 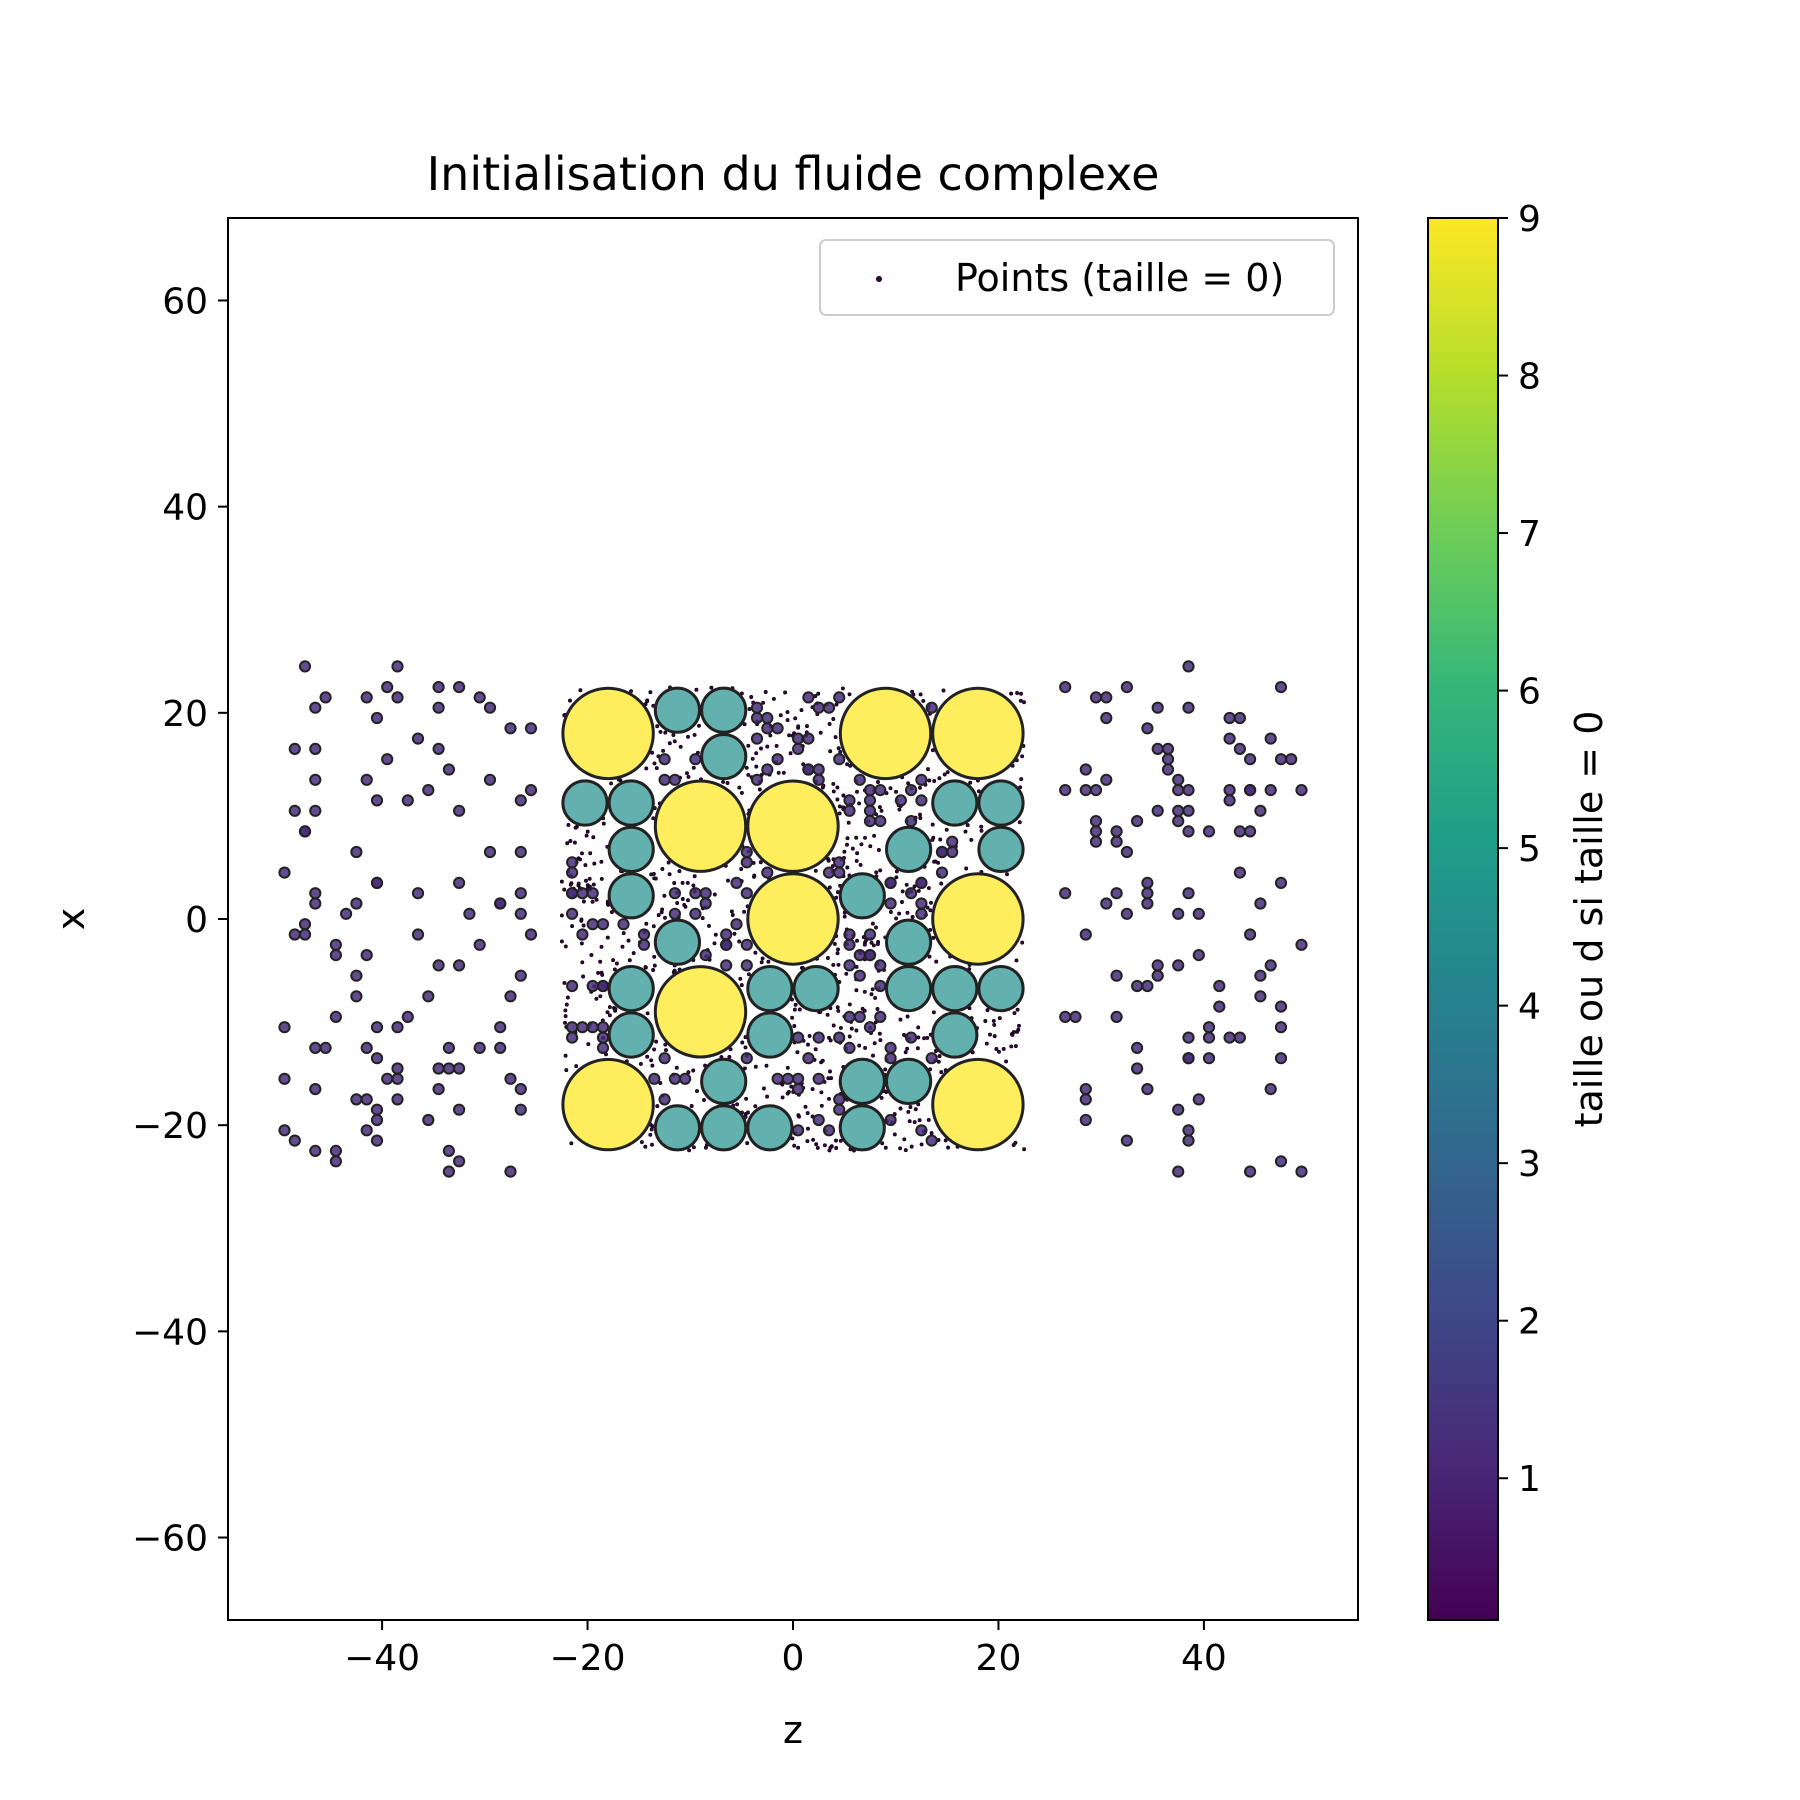 I want to click on large-particles-layer, so click(x=793, y=919).